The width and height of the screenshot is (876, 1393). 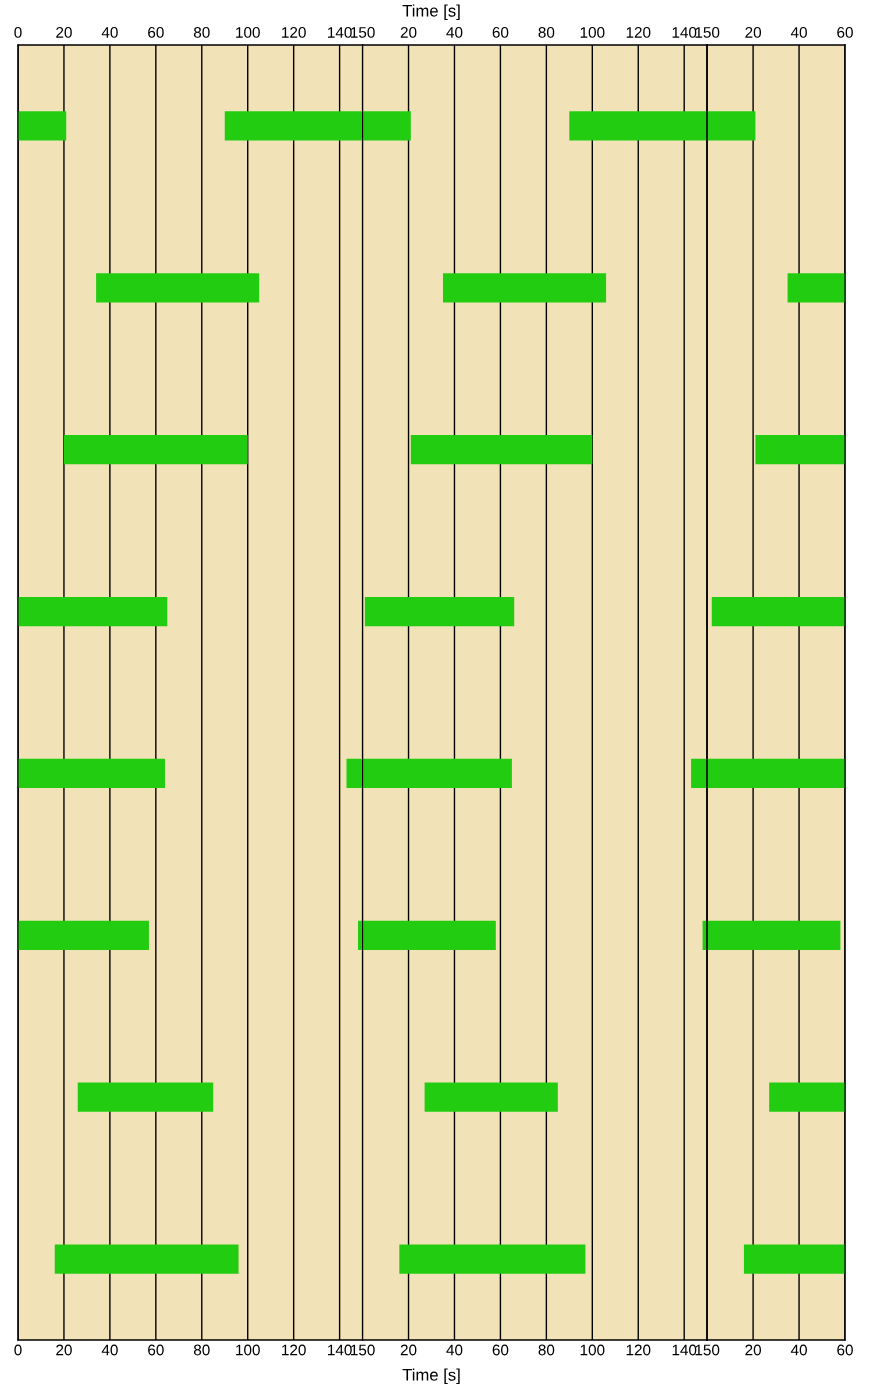 I want to click on x-tick-label: 0, so click(x=18, y=1350).